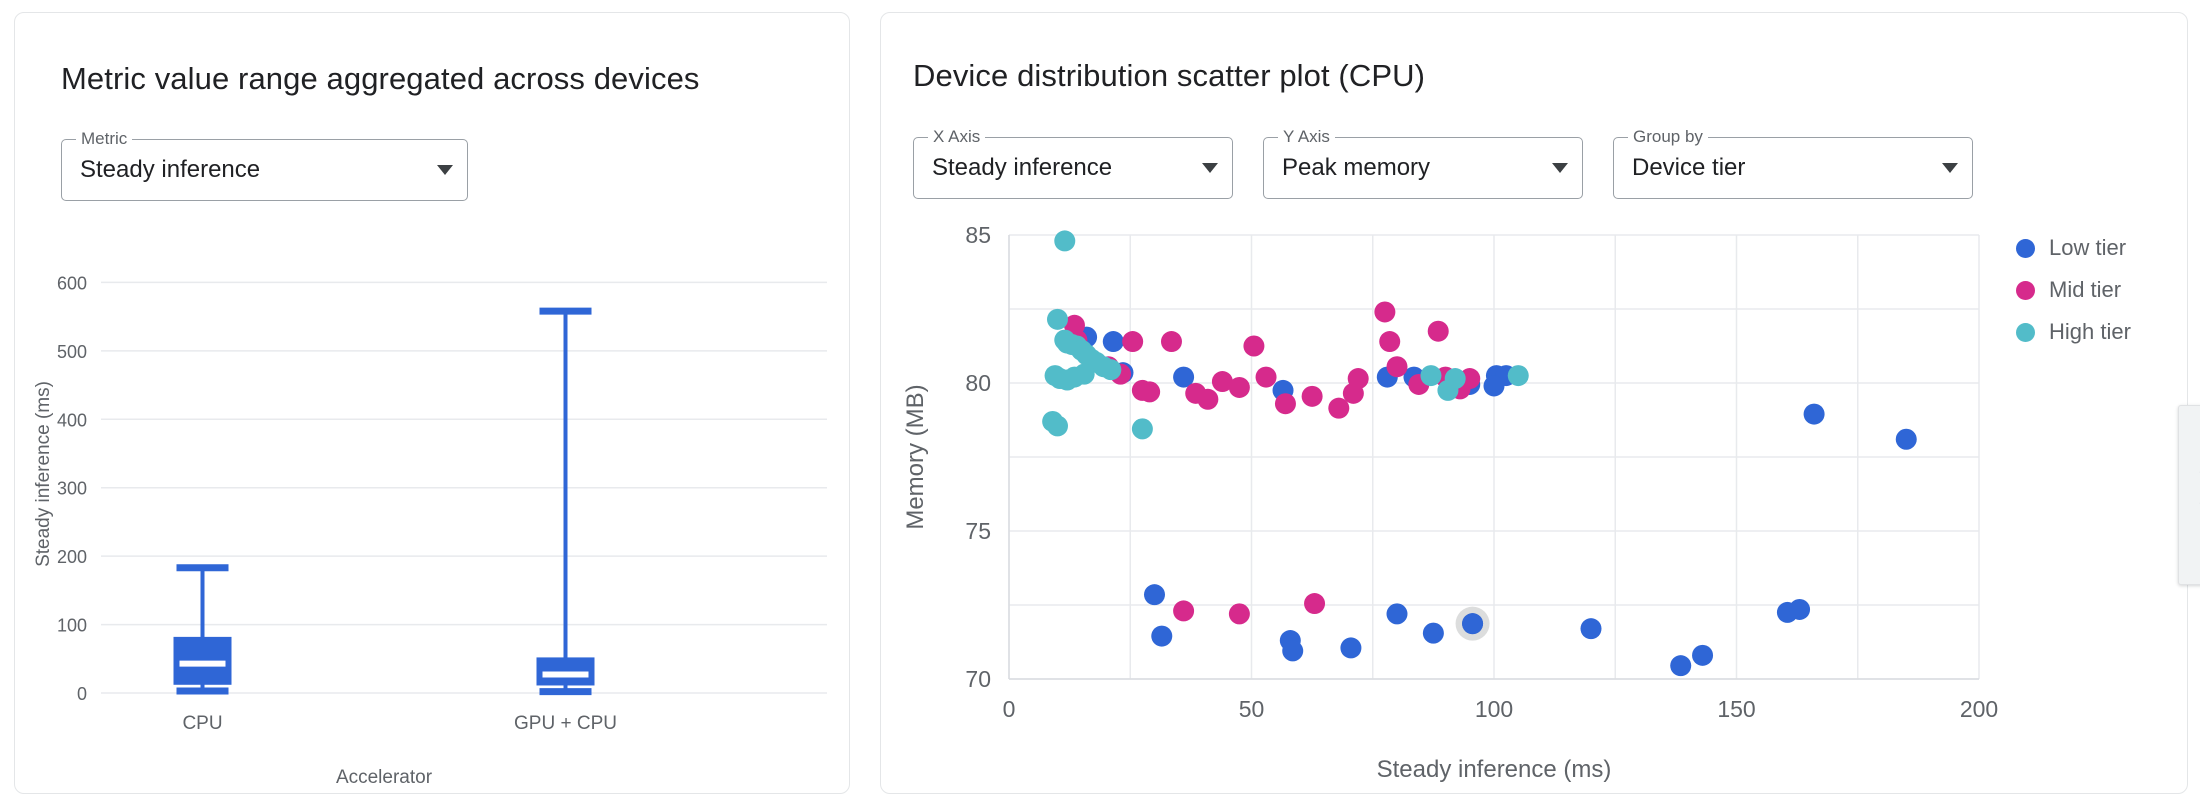 The image size is (2200, 808). What do you see at coordinates (1306, 137) in the screenshot?
I see `y-axis-select-label: Y Axis` at bounding box center [1306, 137].